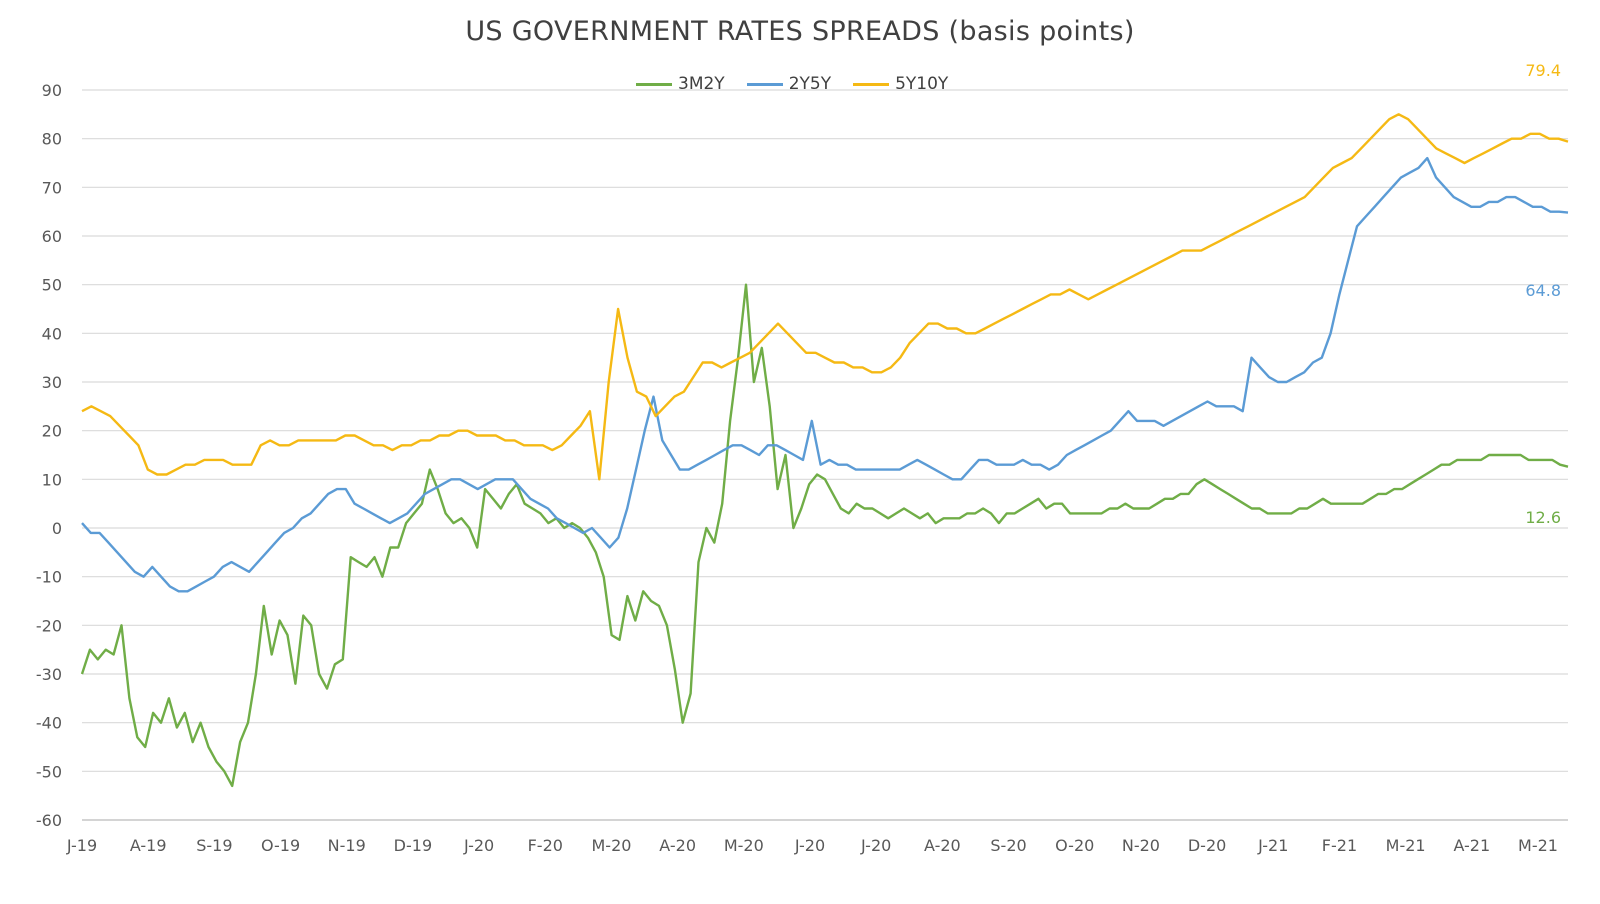  I want to click on legend: 3M2Y 2Y5Y 5Y10Y, so click(792, 84).